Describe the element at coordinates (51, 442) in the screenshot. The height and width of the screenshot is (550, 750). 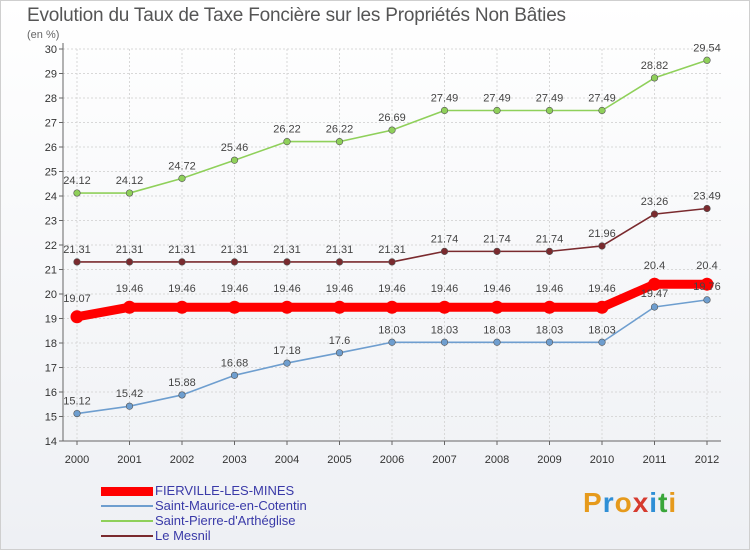
I see `y-tick-label: 14` at that location.